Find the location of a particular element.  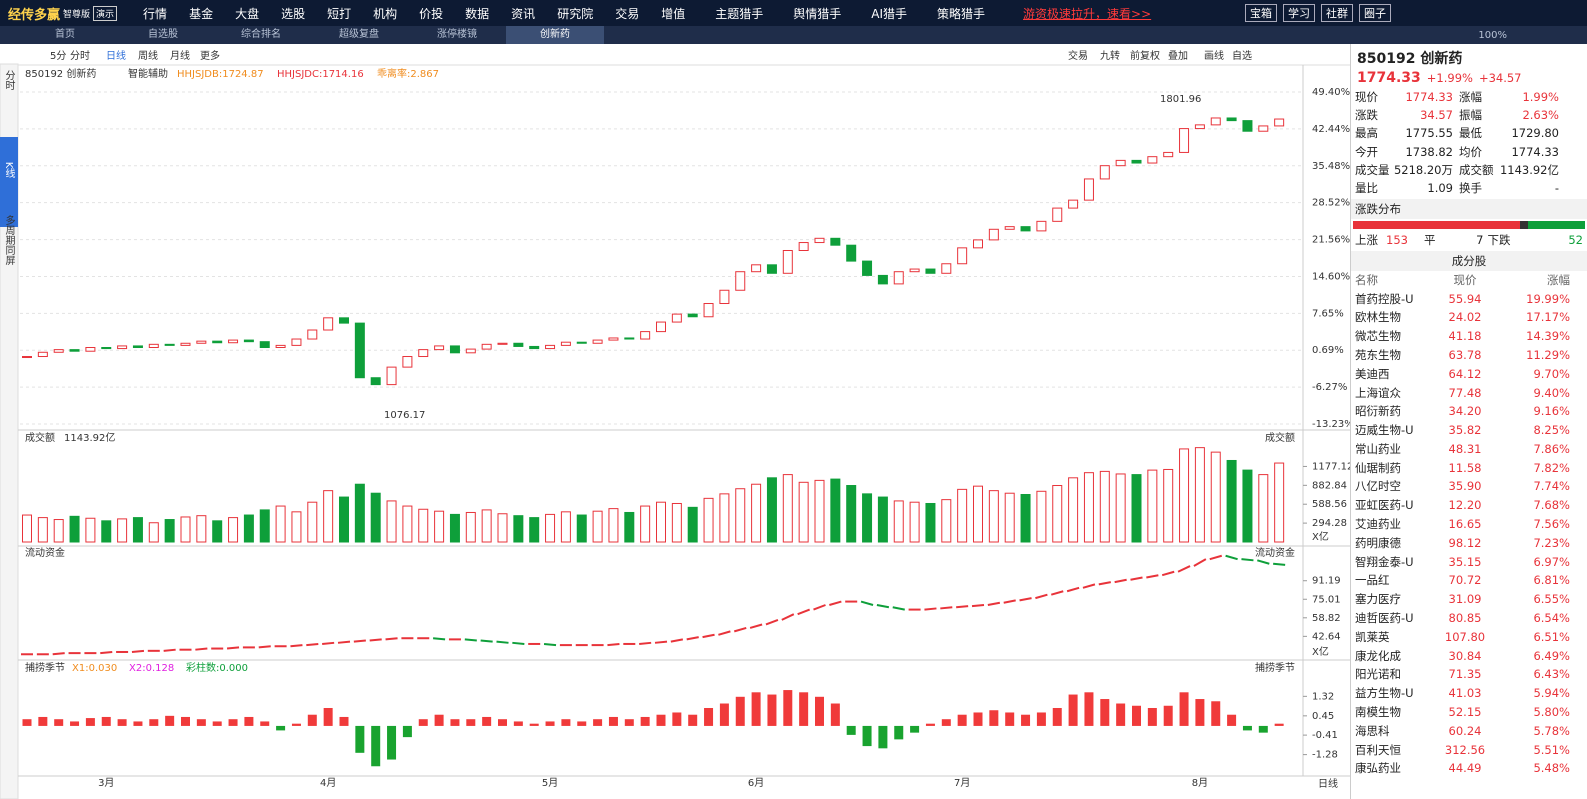

constituent-row: 常山药业 48.31 7.86% is located at coordinates (1469, 449).